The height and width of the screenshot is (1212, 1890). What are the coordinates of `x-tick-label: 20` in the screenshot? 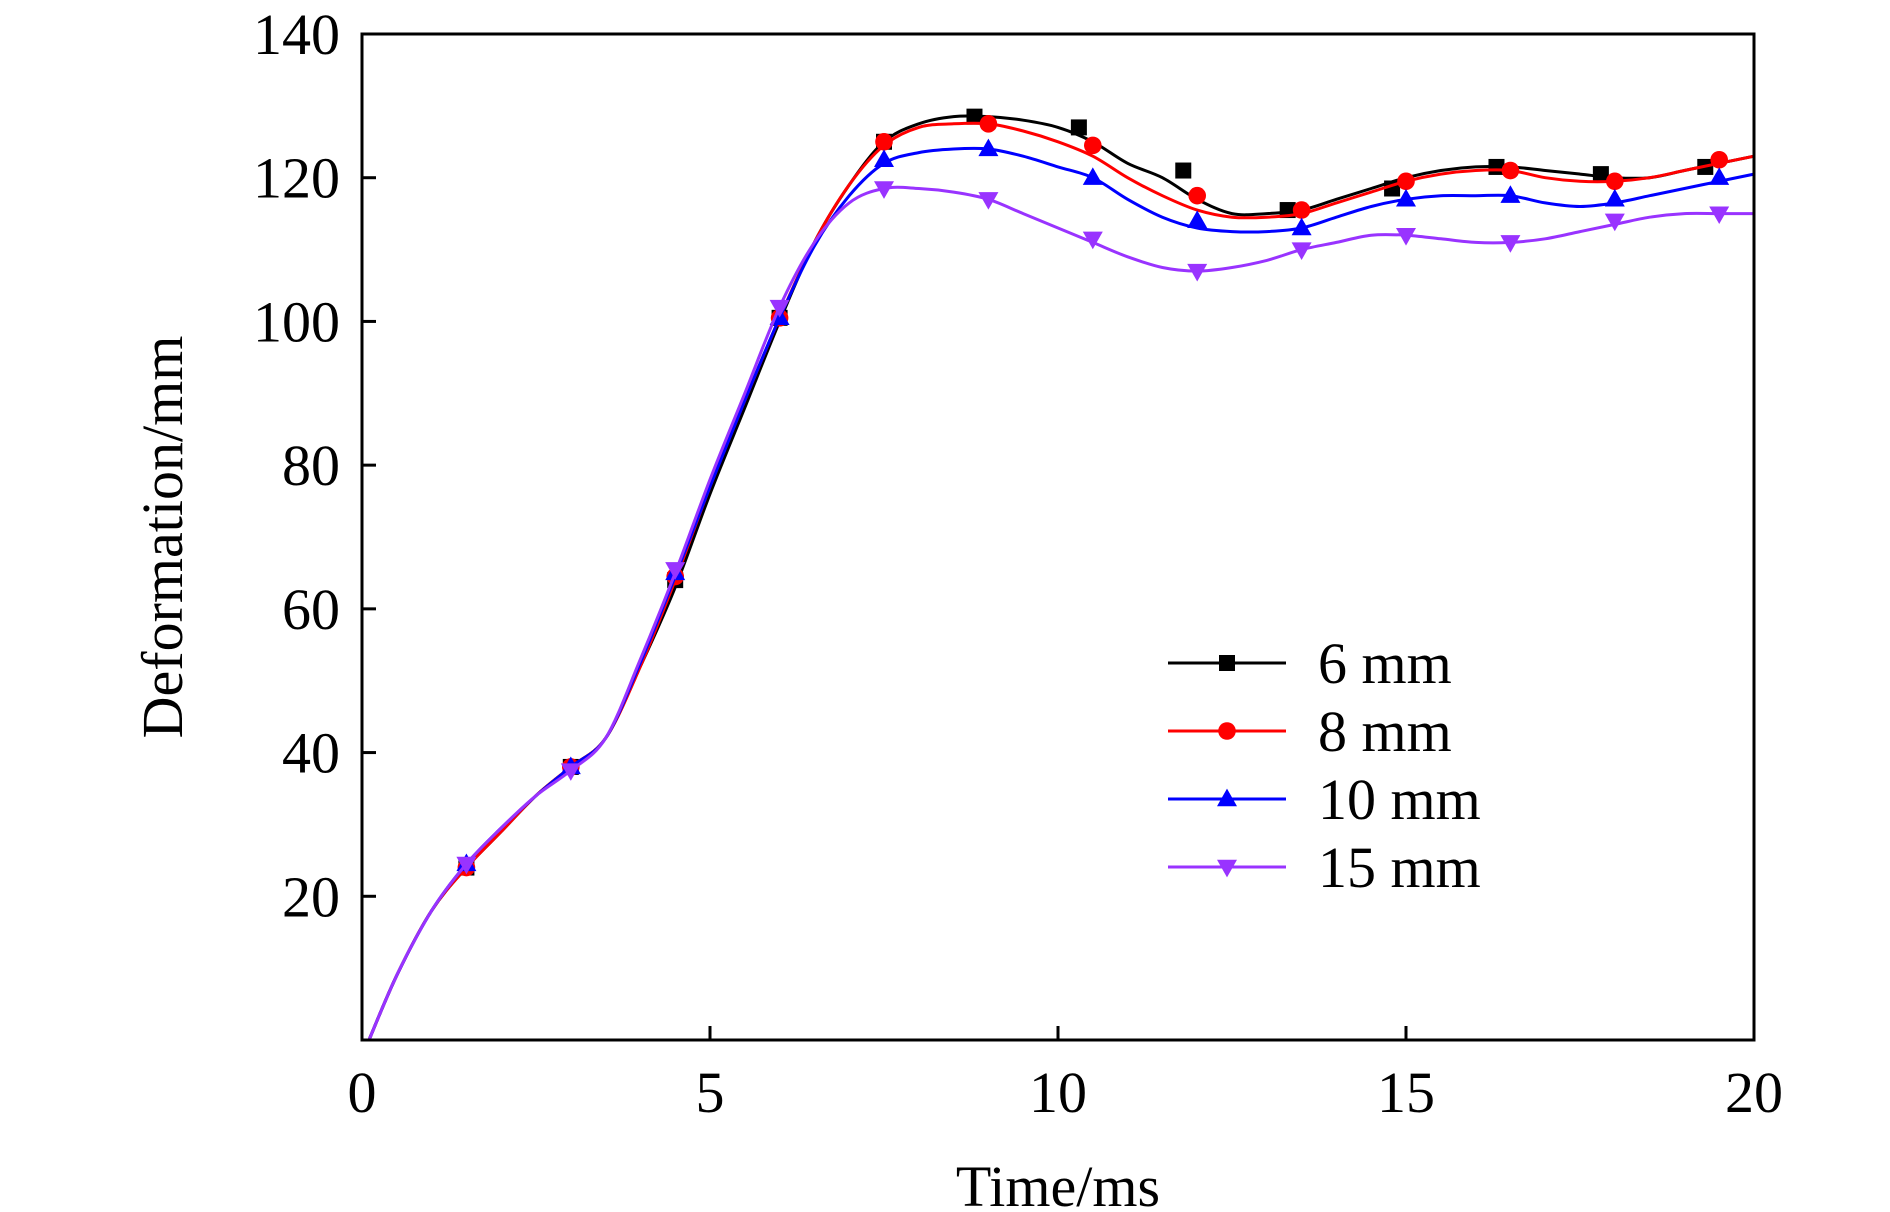 It's located at (1754, 1092).